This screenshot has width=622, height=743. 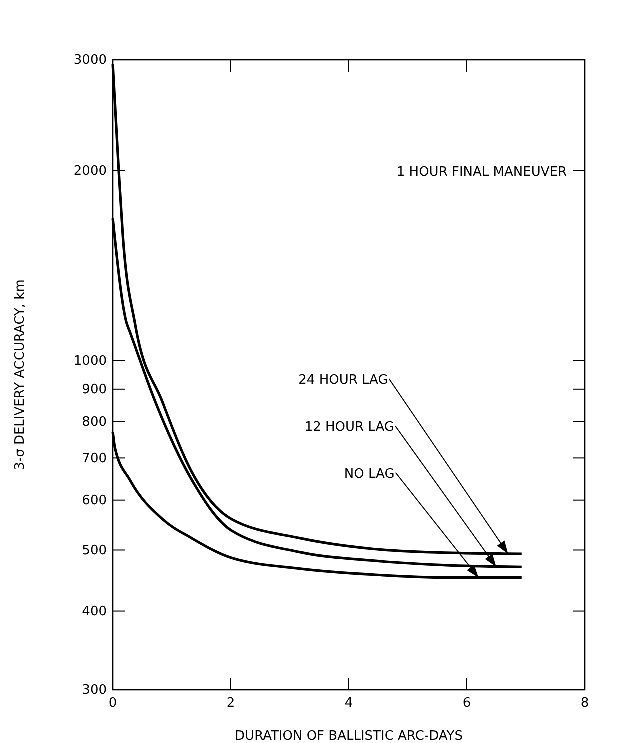 I want to click on y-tick-label: 3000, so click(x=90, y=60).